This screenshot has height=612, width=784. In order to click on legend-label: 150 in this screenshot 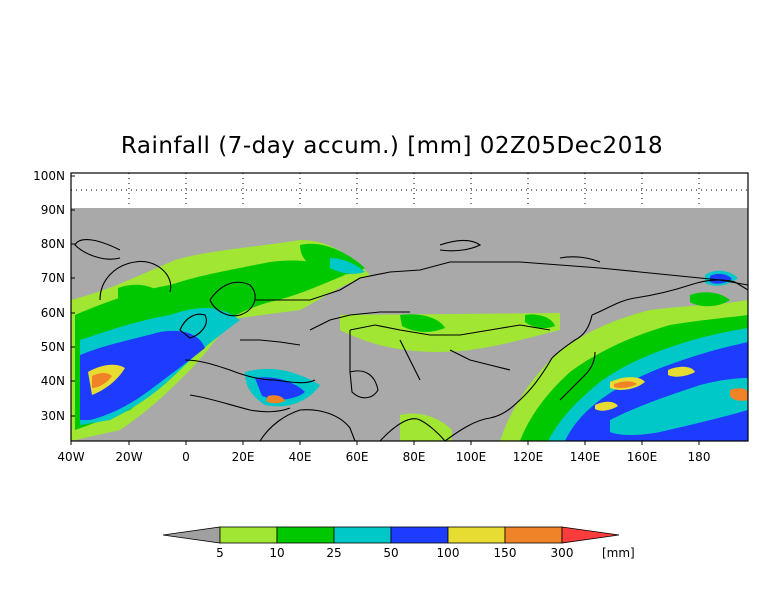, I will do `click(505, 553)`.